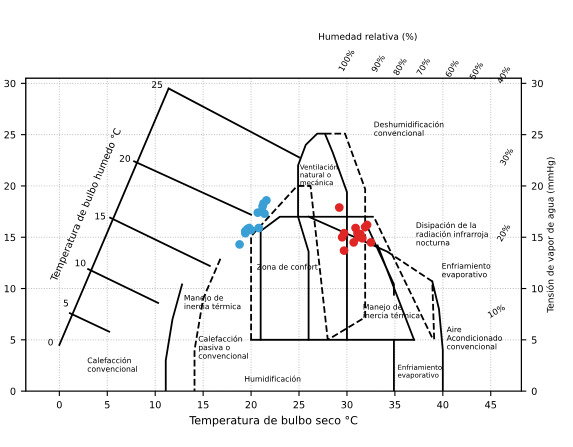  I want to click on y-tick-label: 30, so click(10, 84).